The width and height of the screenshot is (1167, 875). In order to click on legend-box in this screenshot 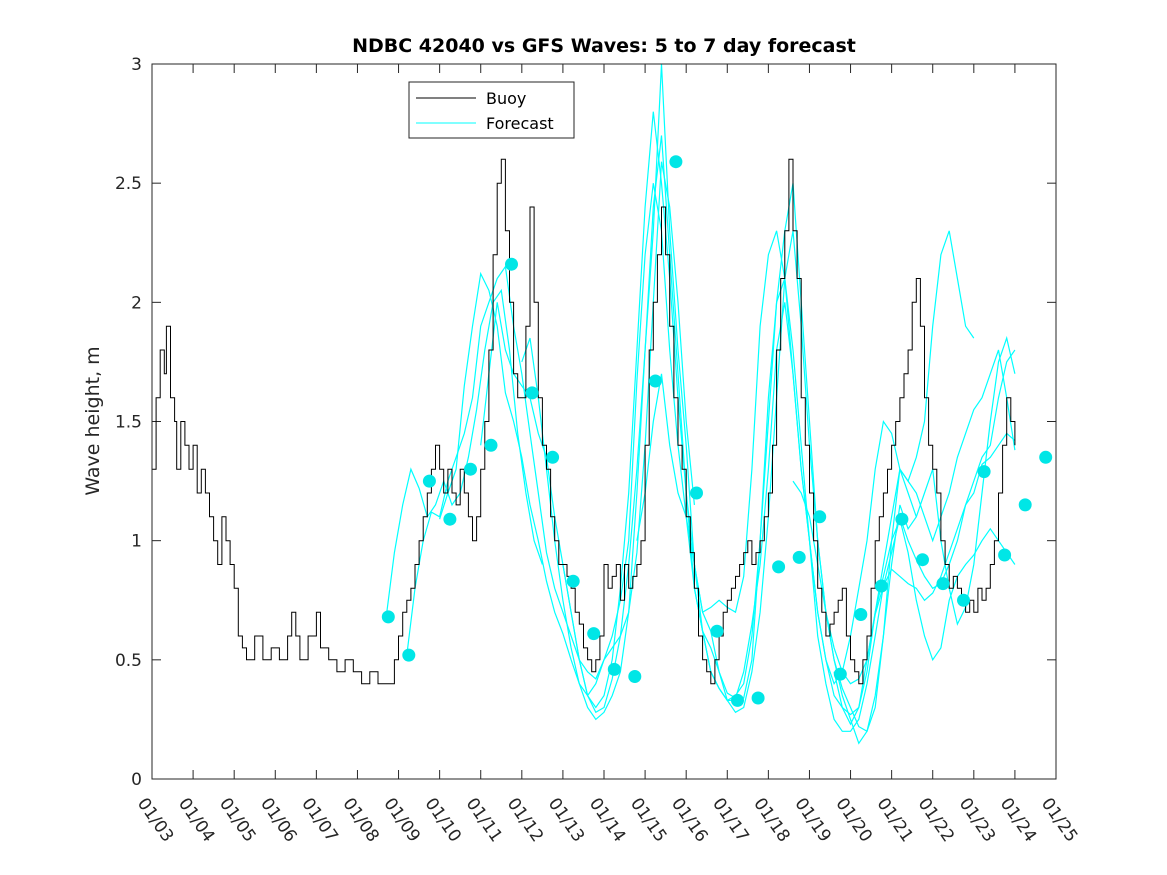, I will do `click(491, 110)`.